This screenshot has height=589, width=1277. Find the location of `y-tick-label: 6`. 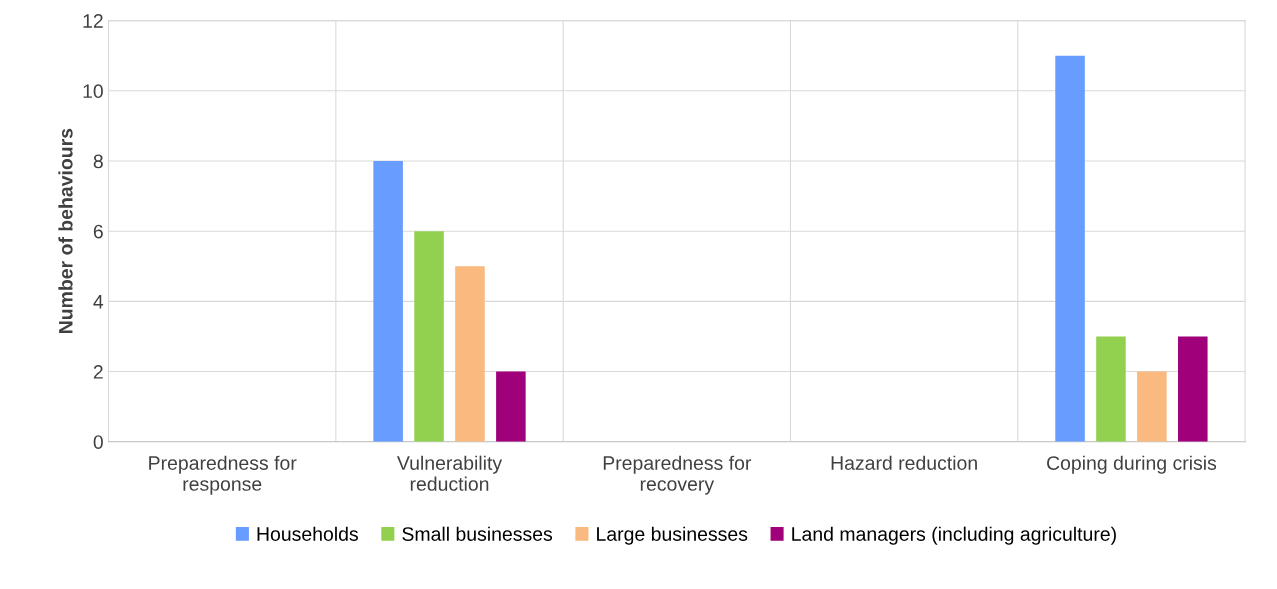

y-tick-label: 6 is located at coordinates (98, 231).